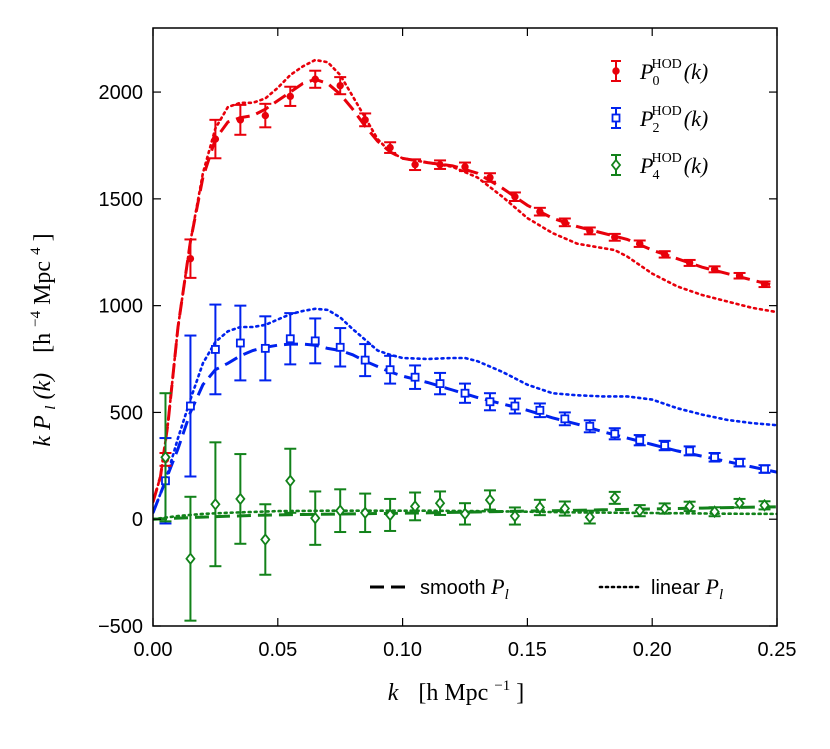 This screenshot has height=749, width=830. I want to click on y-axis-argument: (k), so click(43, 386).